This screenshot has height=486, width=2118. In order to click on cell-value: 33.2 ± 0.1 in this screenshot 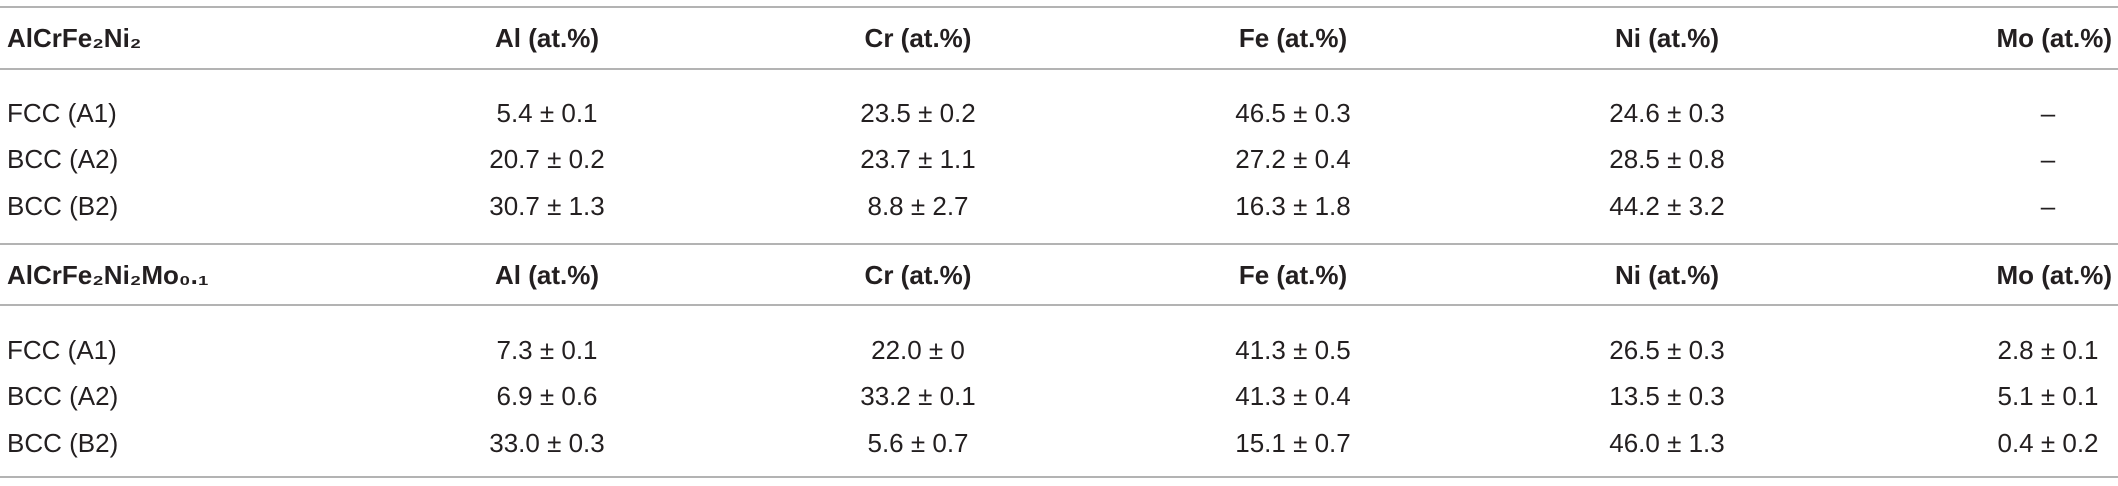, I will do `click(918, 396)`.